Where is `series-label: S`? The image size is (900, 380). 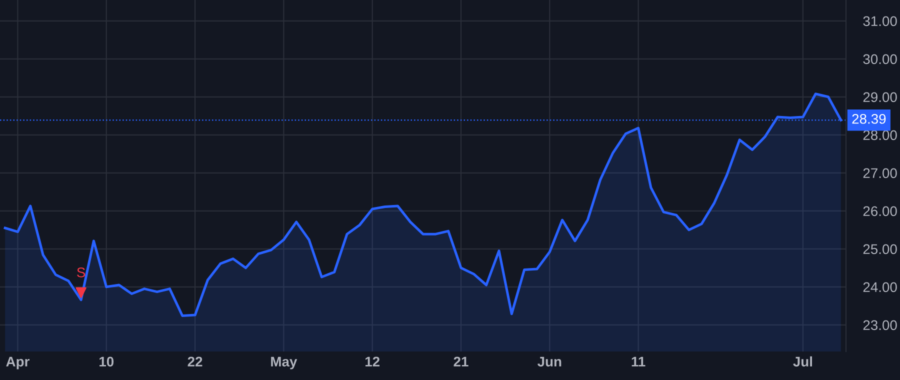 series-label: S is located at coordinates (81, 273).